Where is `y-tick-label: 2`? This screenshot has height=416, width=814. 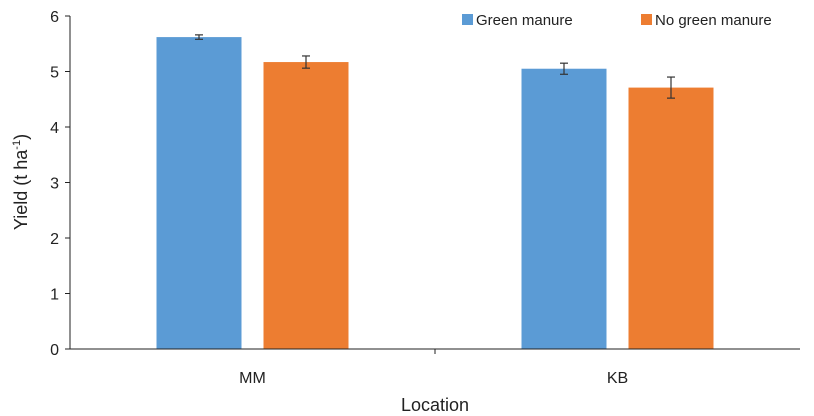 y-tick-label: 2 is located at coordinates (54, 239).